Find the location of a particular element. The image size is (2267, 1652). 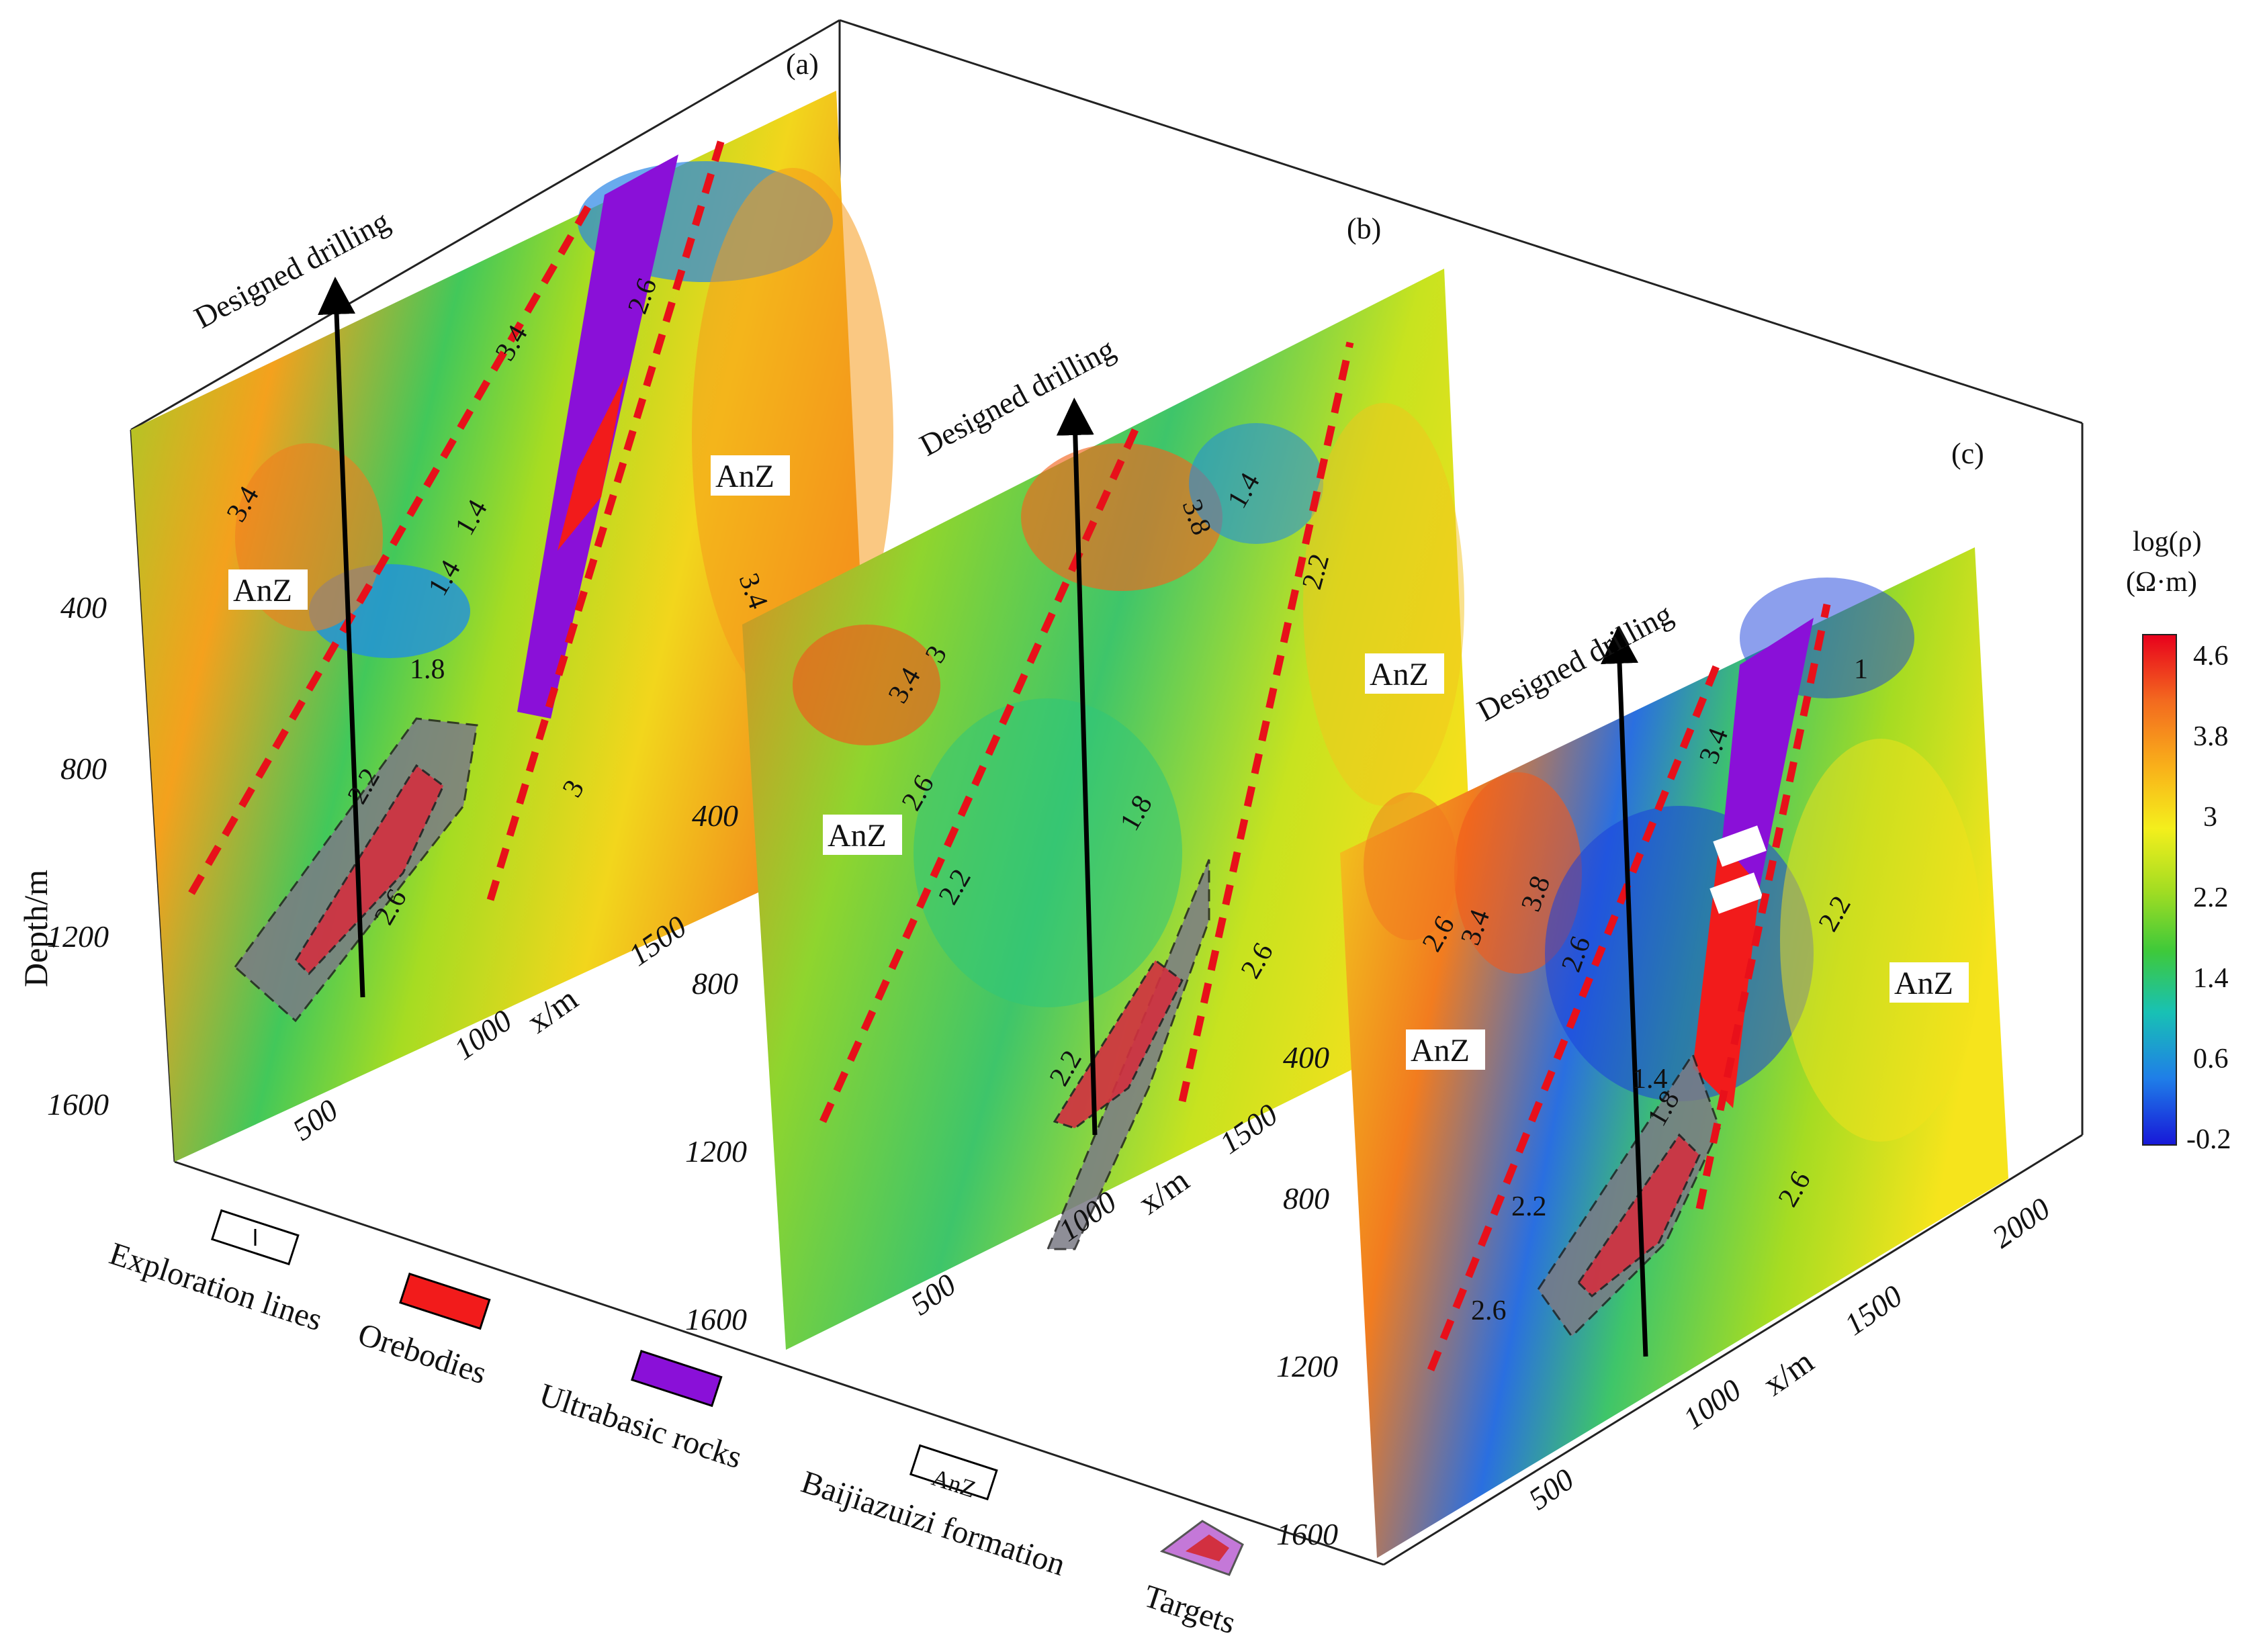

colorbar: log(ρ) (Ω·m) 4.6 3.8 3 2.2 1.4 0.6 -0.2 is located at coordinates (2178, 840).